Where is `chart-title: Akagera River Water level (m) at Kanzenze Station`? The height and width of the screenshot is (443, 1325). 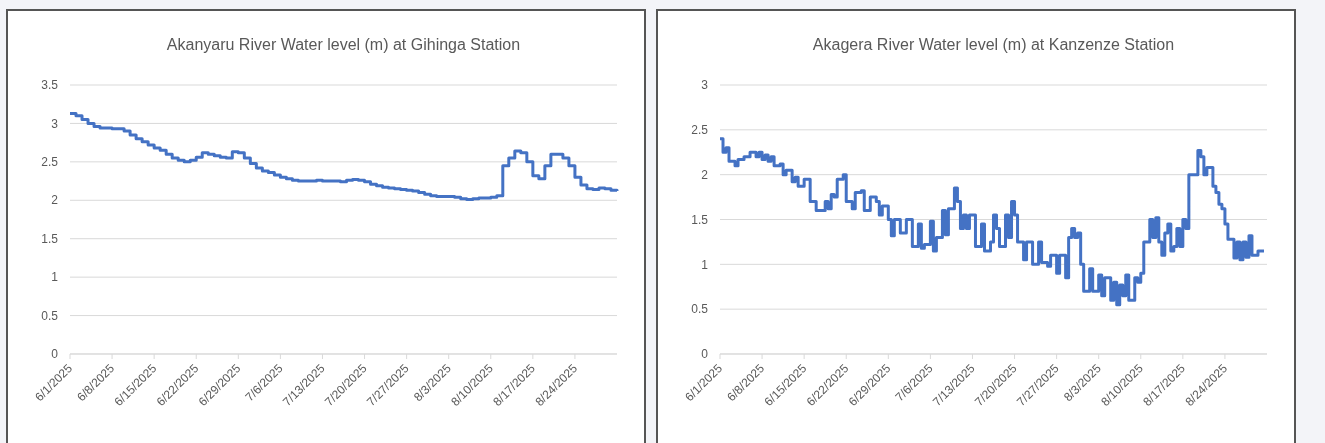
chart-title: Akagera River Water level (m) at Kanzenze Station is located at coordinates (993, 44).